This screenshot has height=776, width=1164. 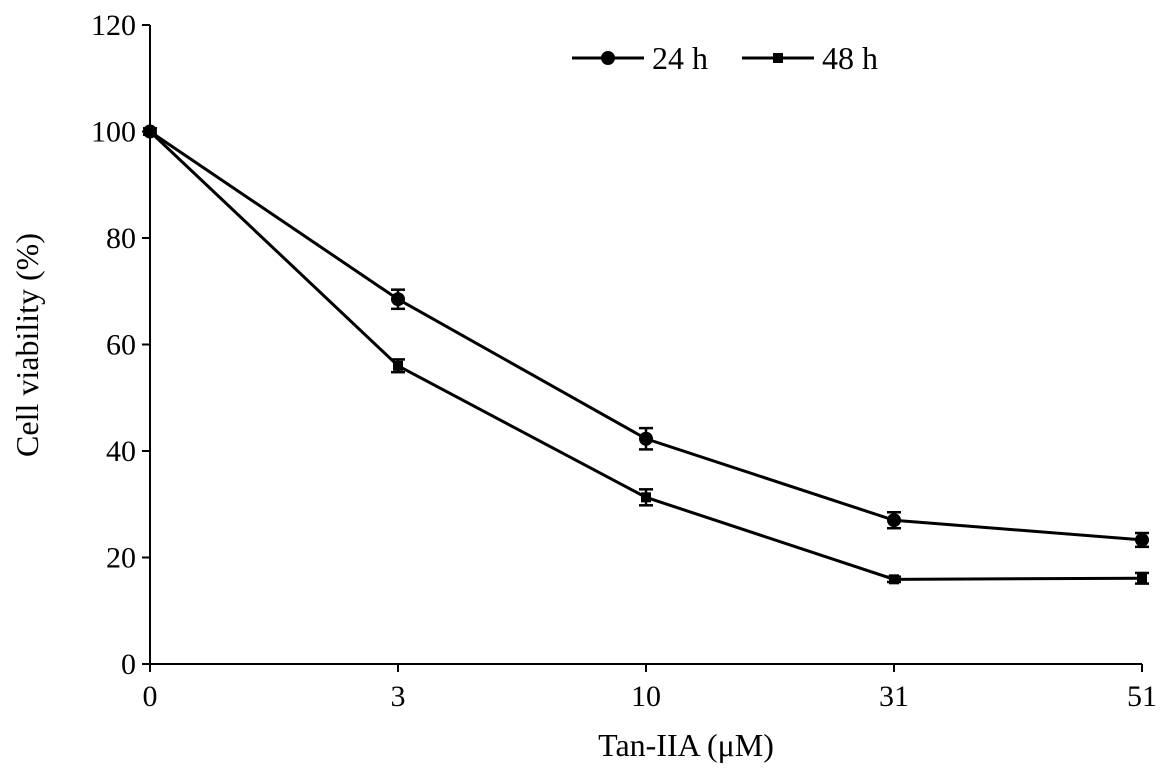 What do you see at coordinates (725, 58) in the screenshot?
I see `legend: 24 h 48 h` at bounding box center [725, 58].